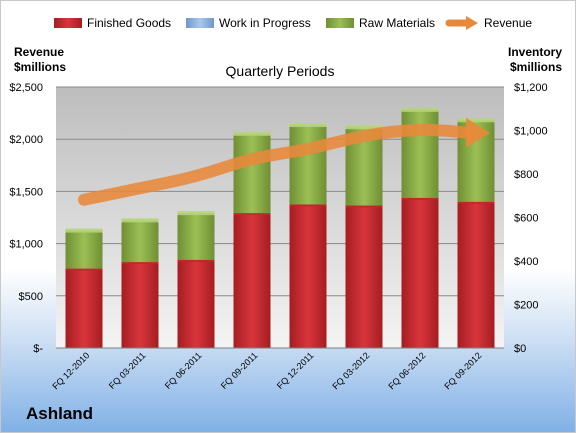 The height and width of the screenshot is (433, 576). Describe the element at coordinates (536, 67) in the screenshot. I see `right-axis-title-line2: $millions` at that location.